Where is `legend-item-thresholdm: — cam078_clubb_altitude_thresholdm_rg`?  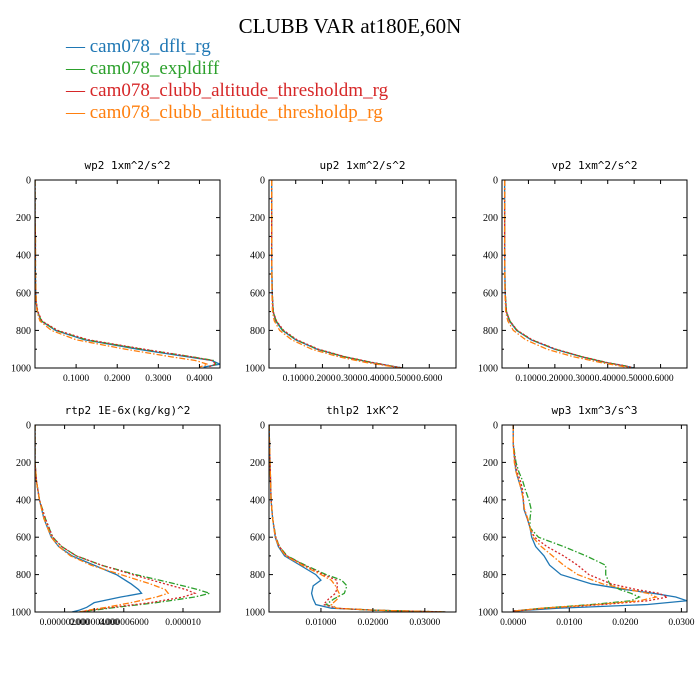 legend-item-thresholdm: — cam078_clubb_altitude_thresholdm_rg is located at coordinates (227, 90).